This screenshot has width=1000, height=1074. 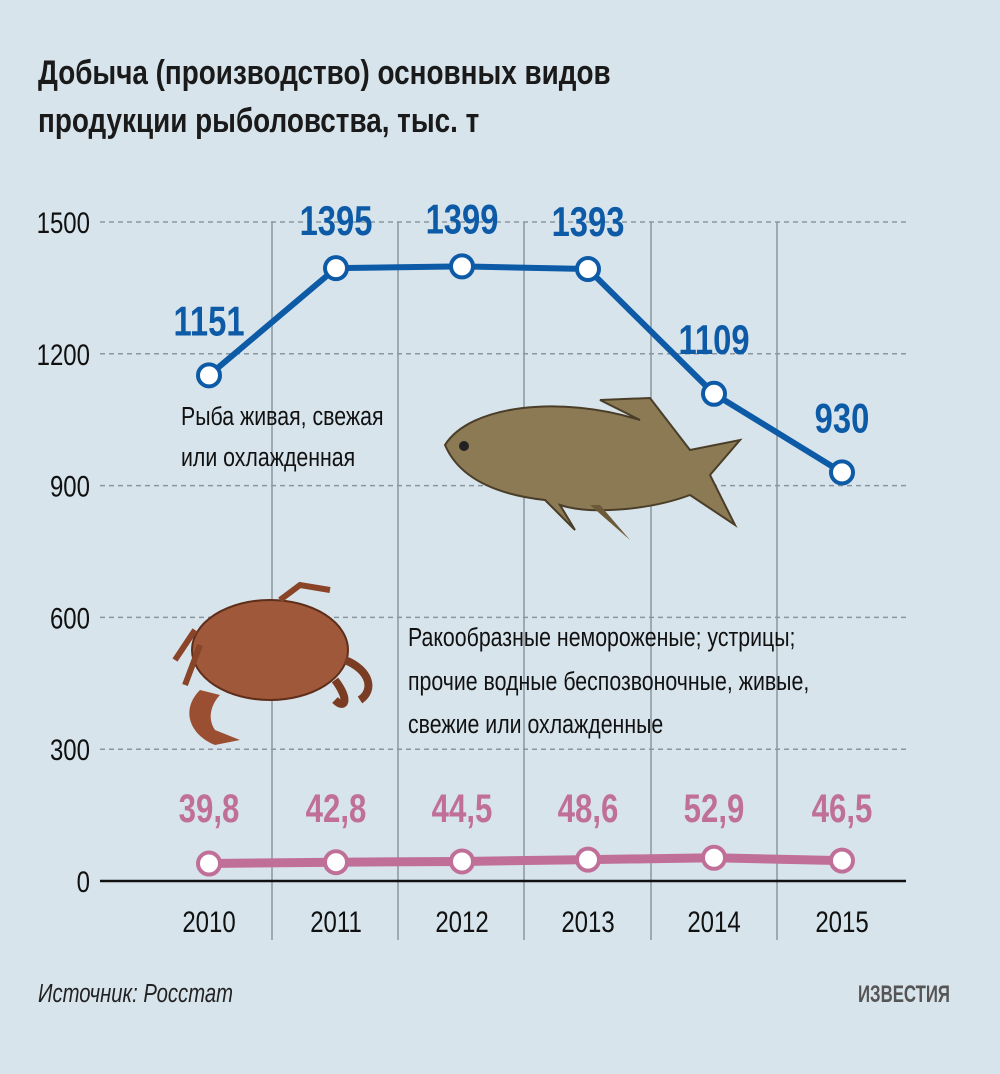 What do you see at coordinates (282, 417) in the screenshot?
I see `series-label-fish-1: Рыба живая, свежая` at bounding box center [282, 417].